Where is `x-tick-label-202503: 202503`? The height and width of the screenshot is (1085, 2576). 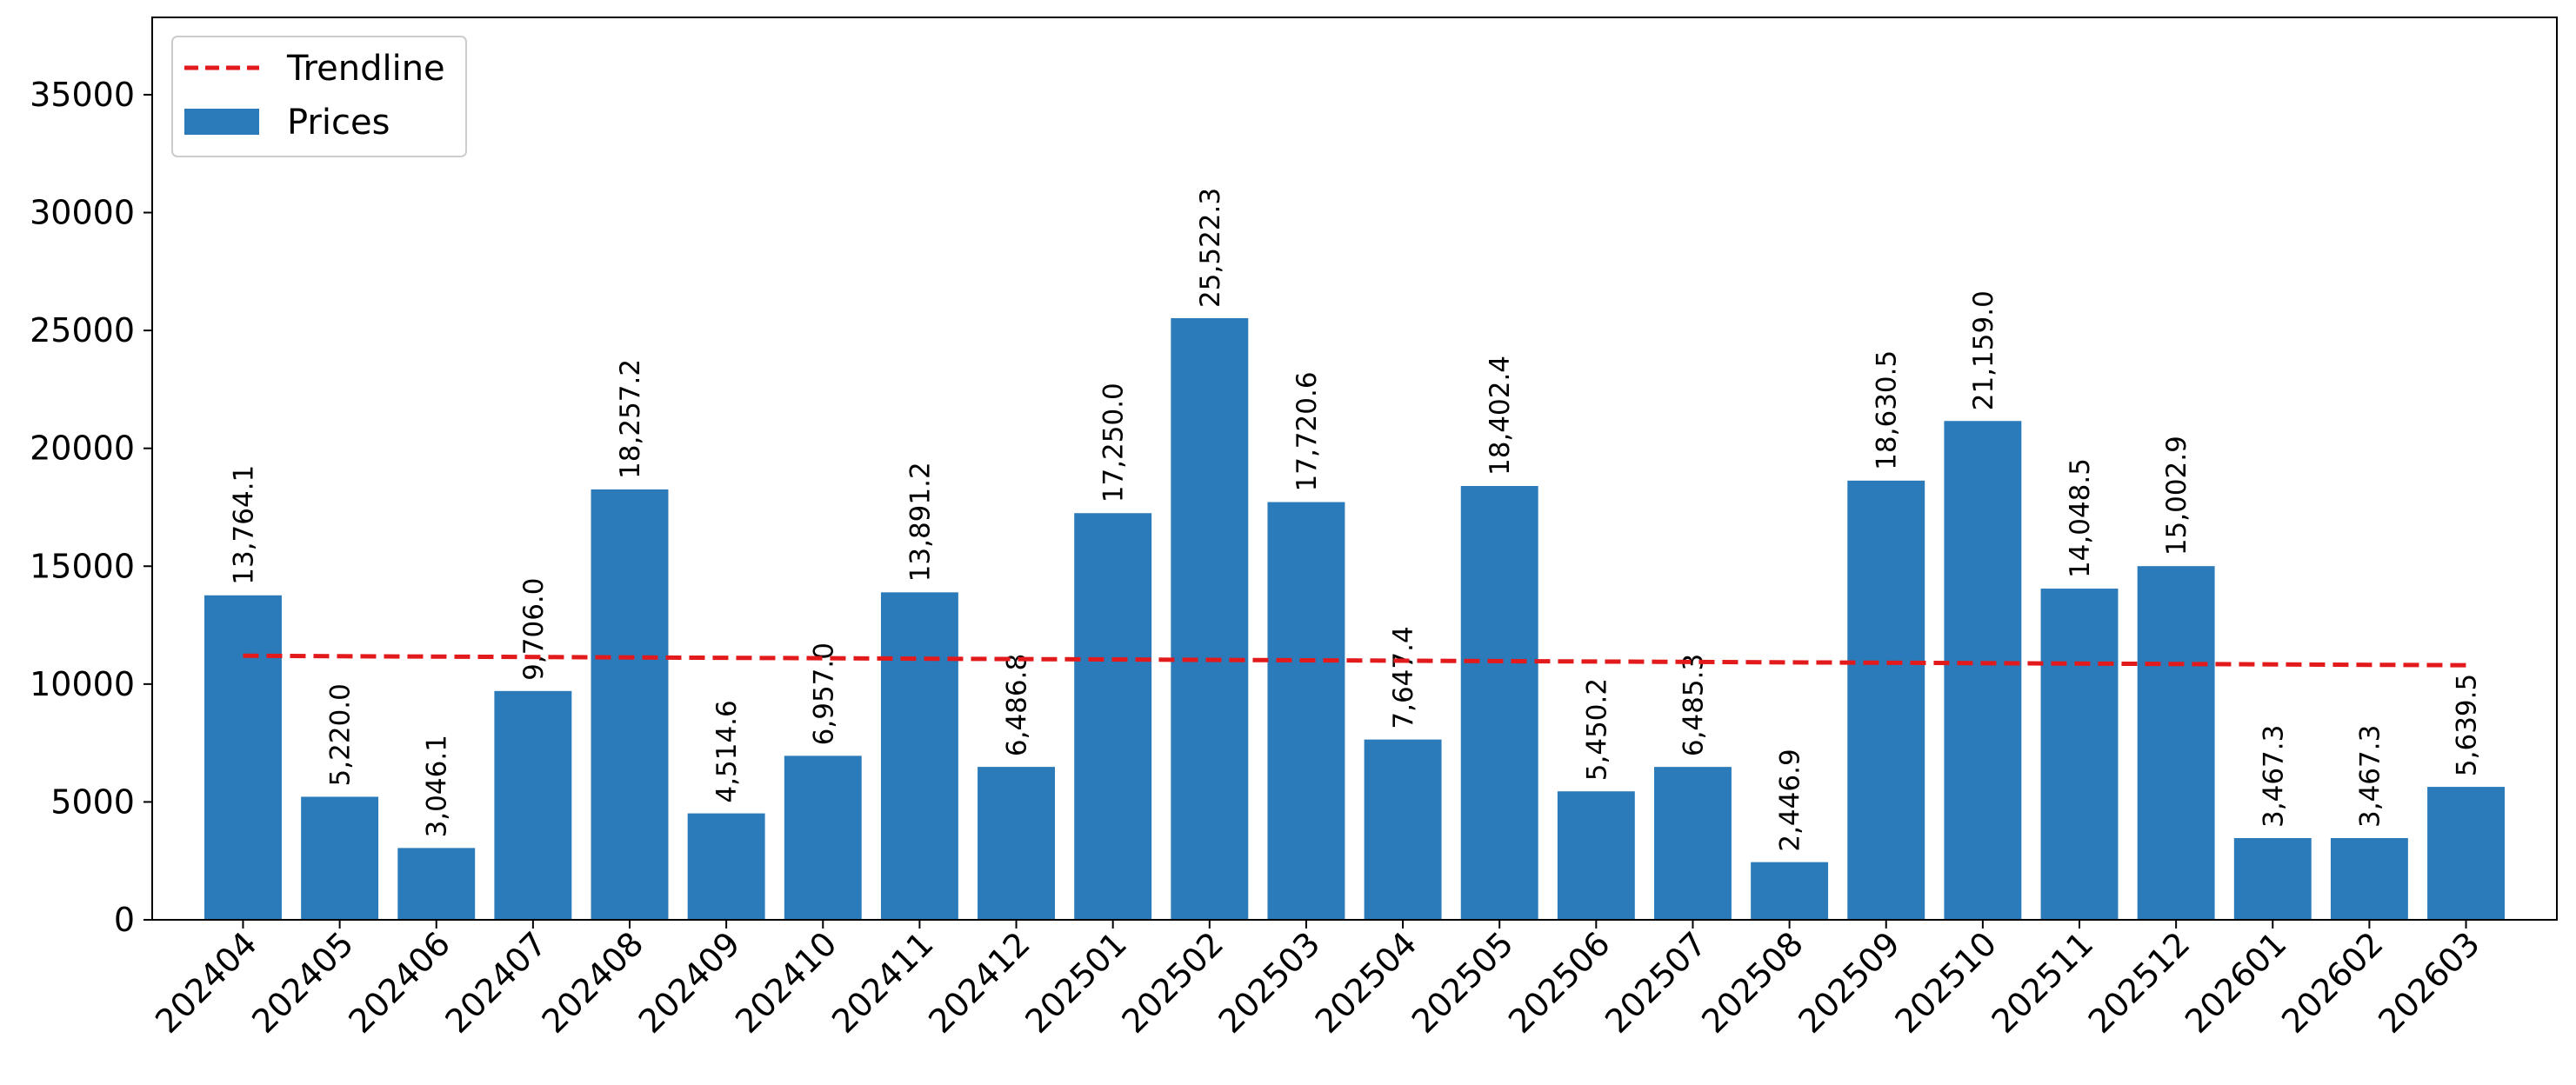
x-tick-label-202503: 202503 is located at coordinates (1269, 983).